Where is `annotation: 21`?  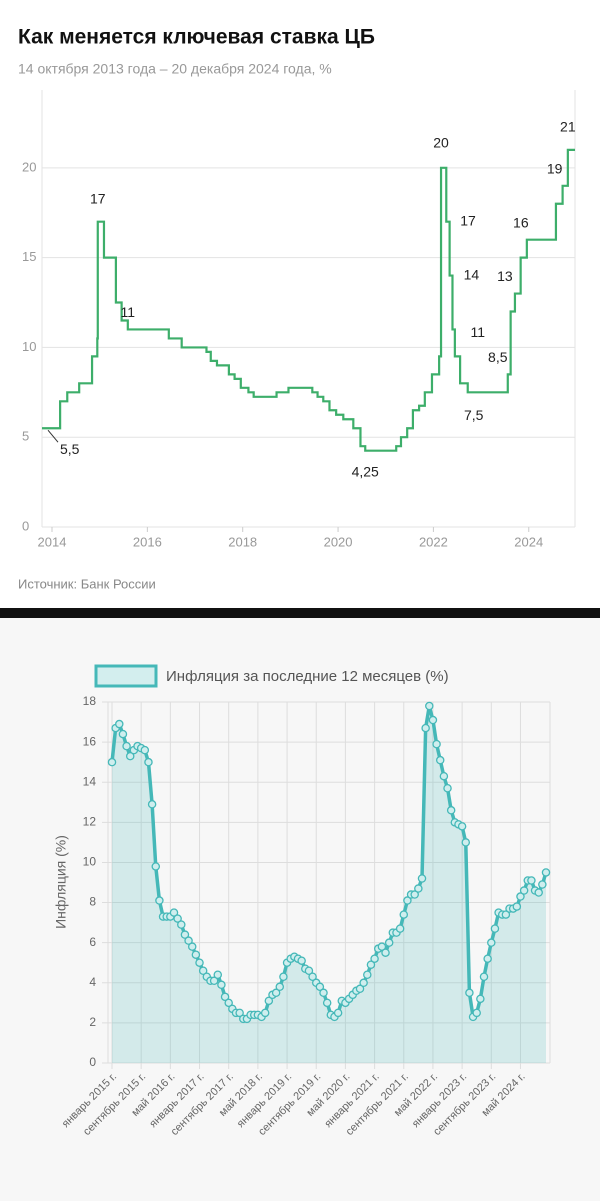
annotation: 21 is located at coordinates (568, 127).